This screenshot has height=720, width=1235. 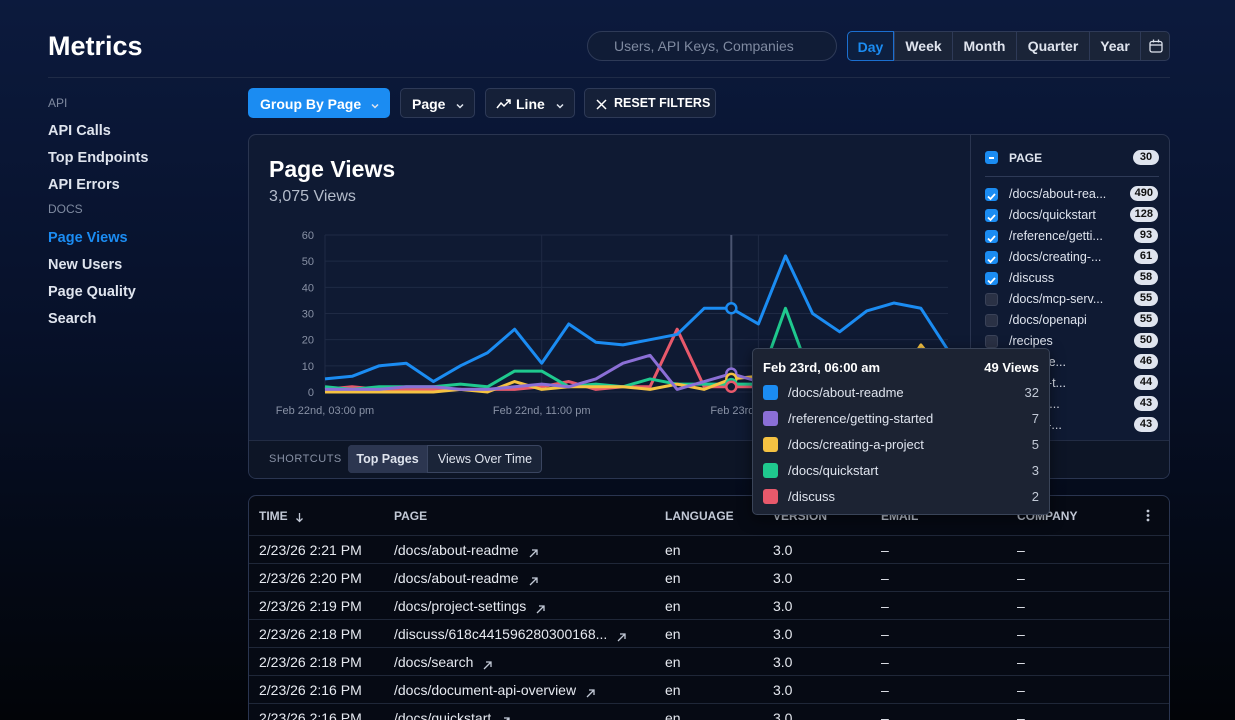 I want to click on series-line, so click(x=637, y=319).